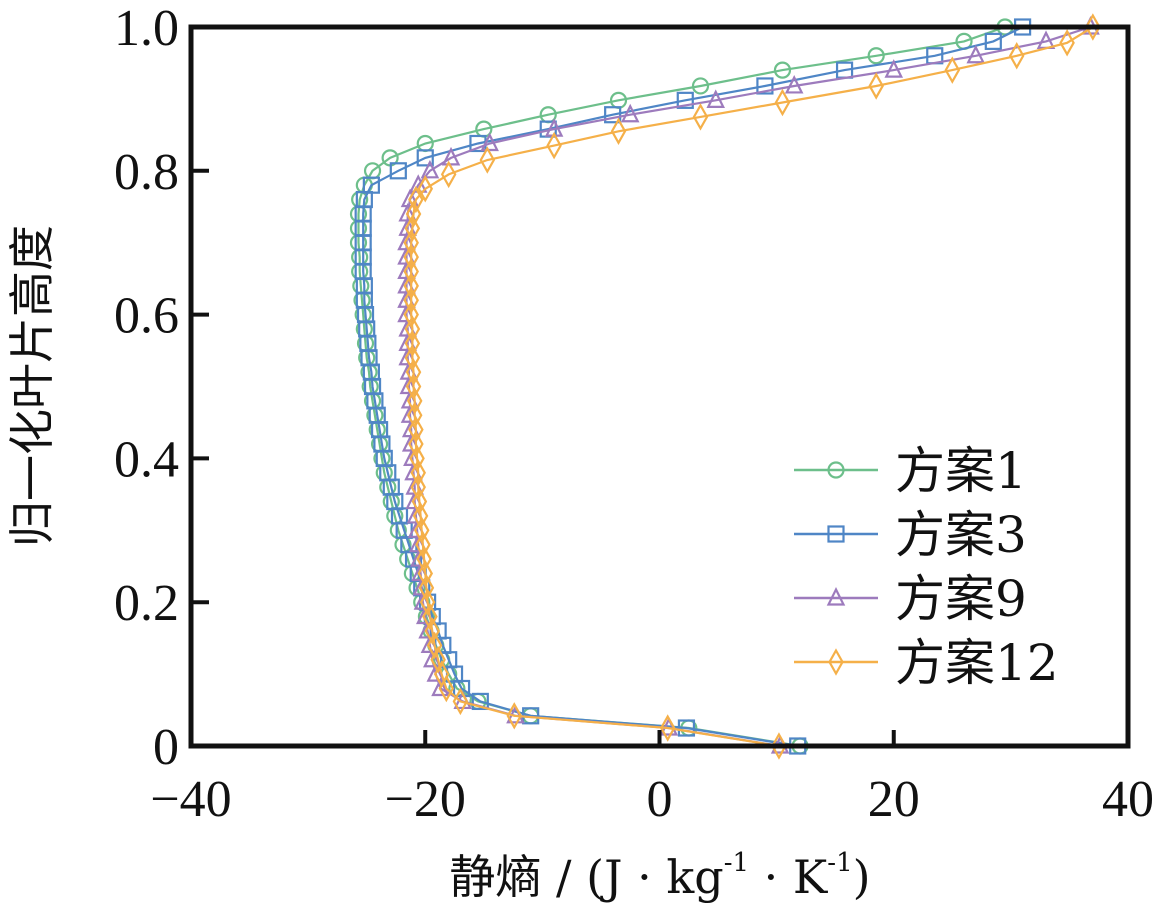  What do you see at coordinates (659, 876) in the screenshot?
I see `x-axis-title: 静熵 / (J · kg-1 · K-1)` at bounding box center [659, 876].